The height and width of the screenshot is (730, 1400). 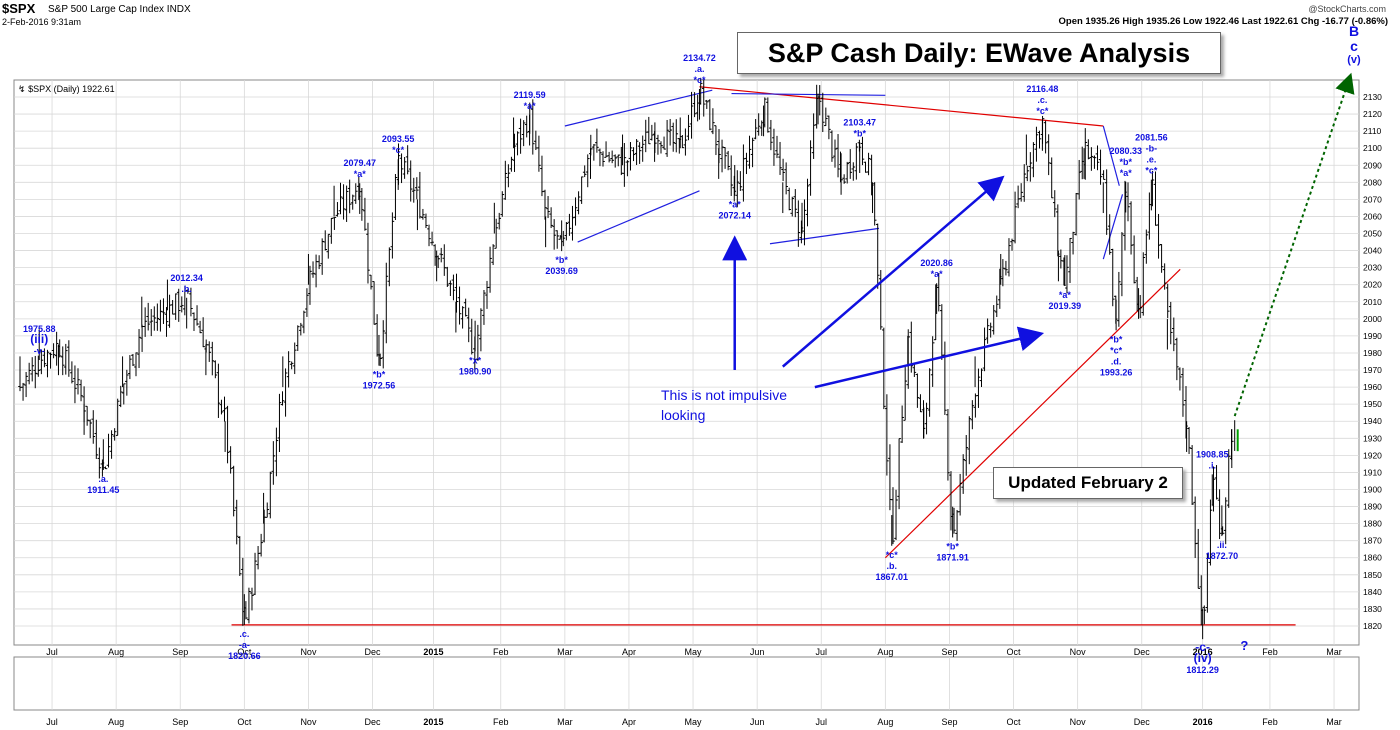 I want to click on wave-label: *x*1980.90, so click(x=475, y=365).